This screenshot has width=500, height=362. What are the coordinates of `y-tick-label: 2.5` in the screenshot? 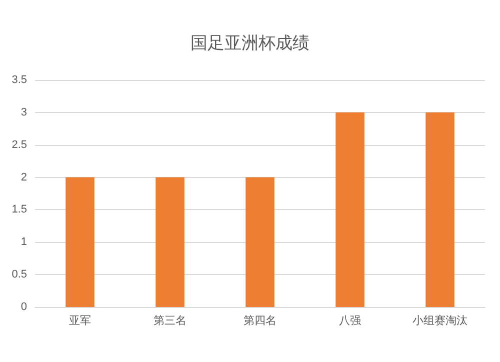 It's located at (19, 144).